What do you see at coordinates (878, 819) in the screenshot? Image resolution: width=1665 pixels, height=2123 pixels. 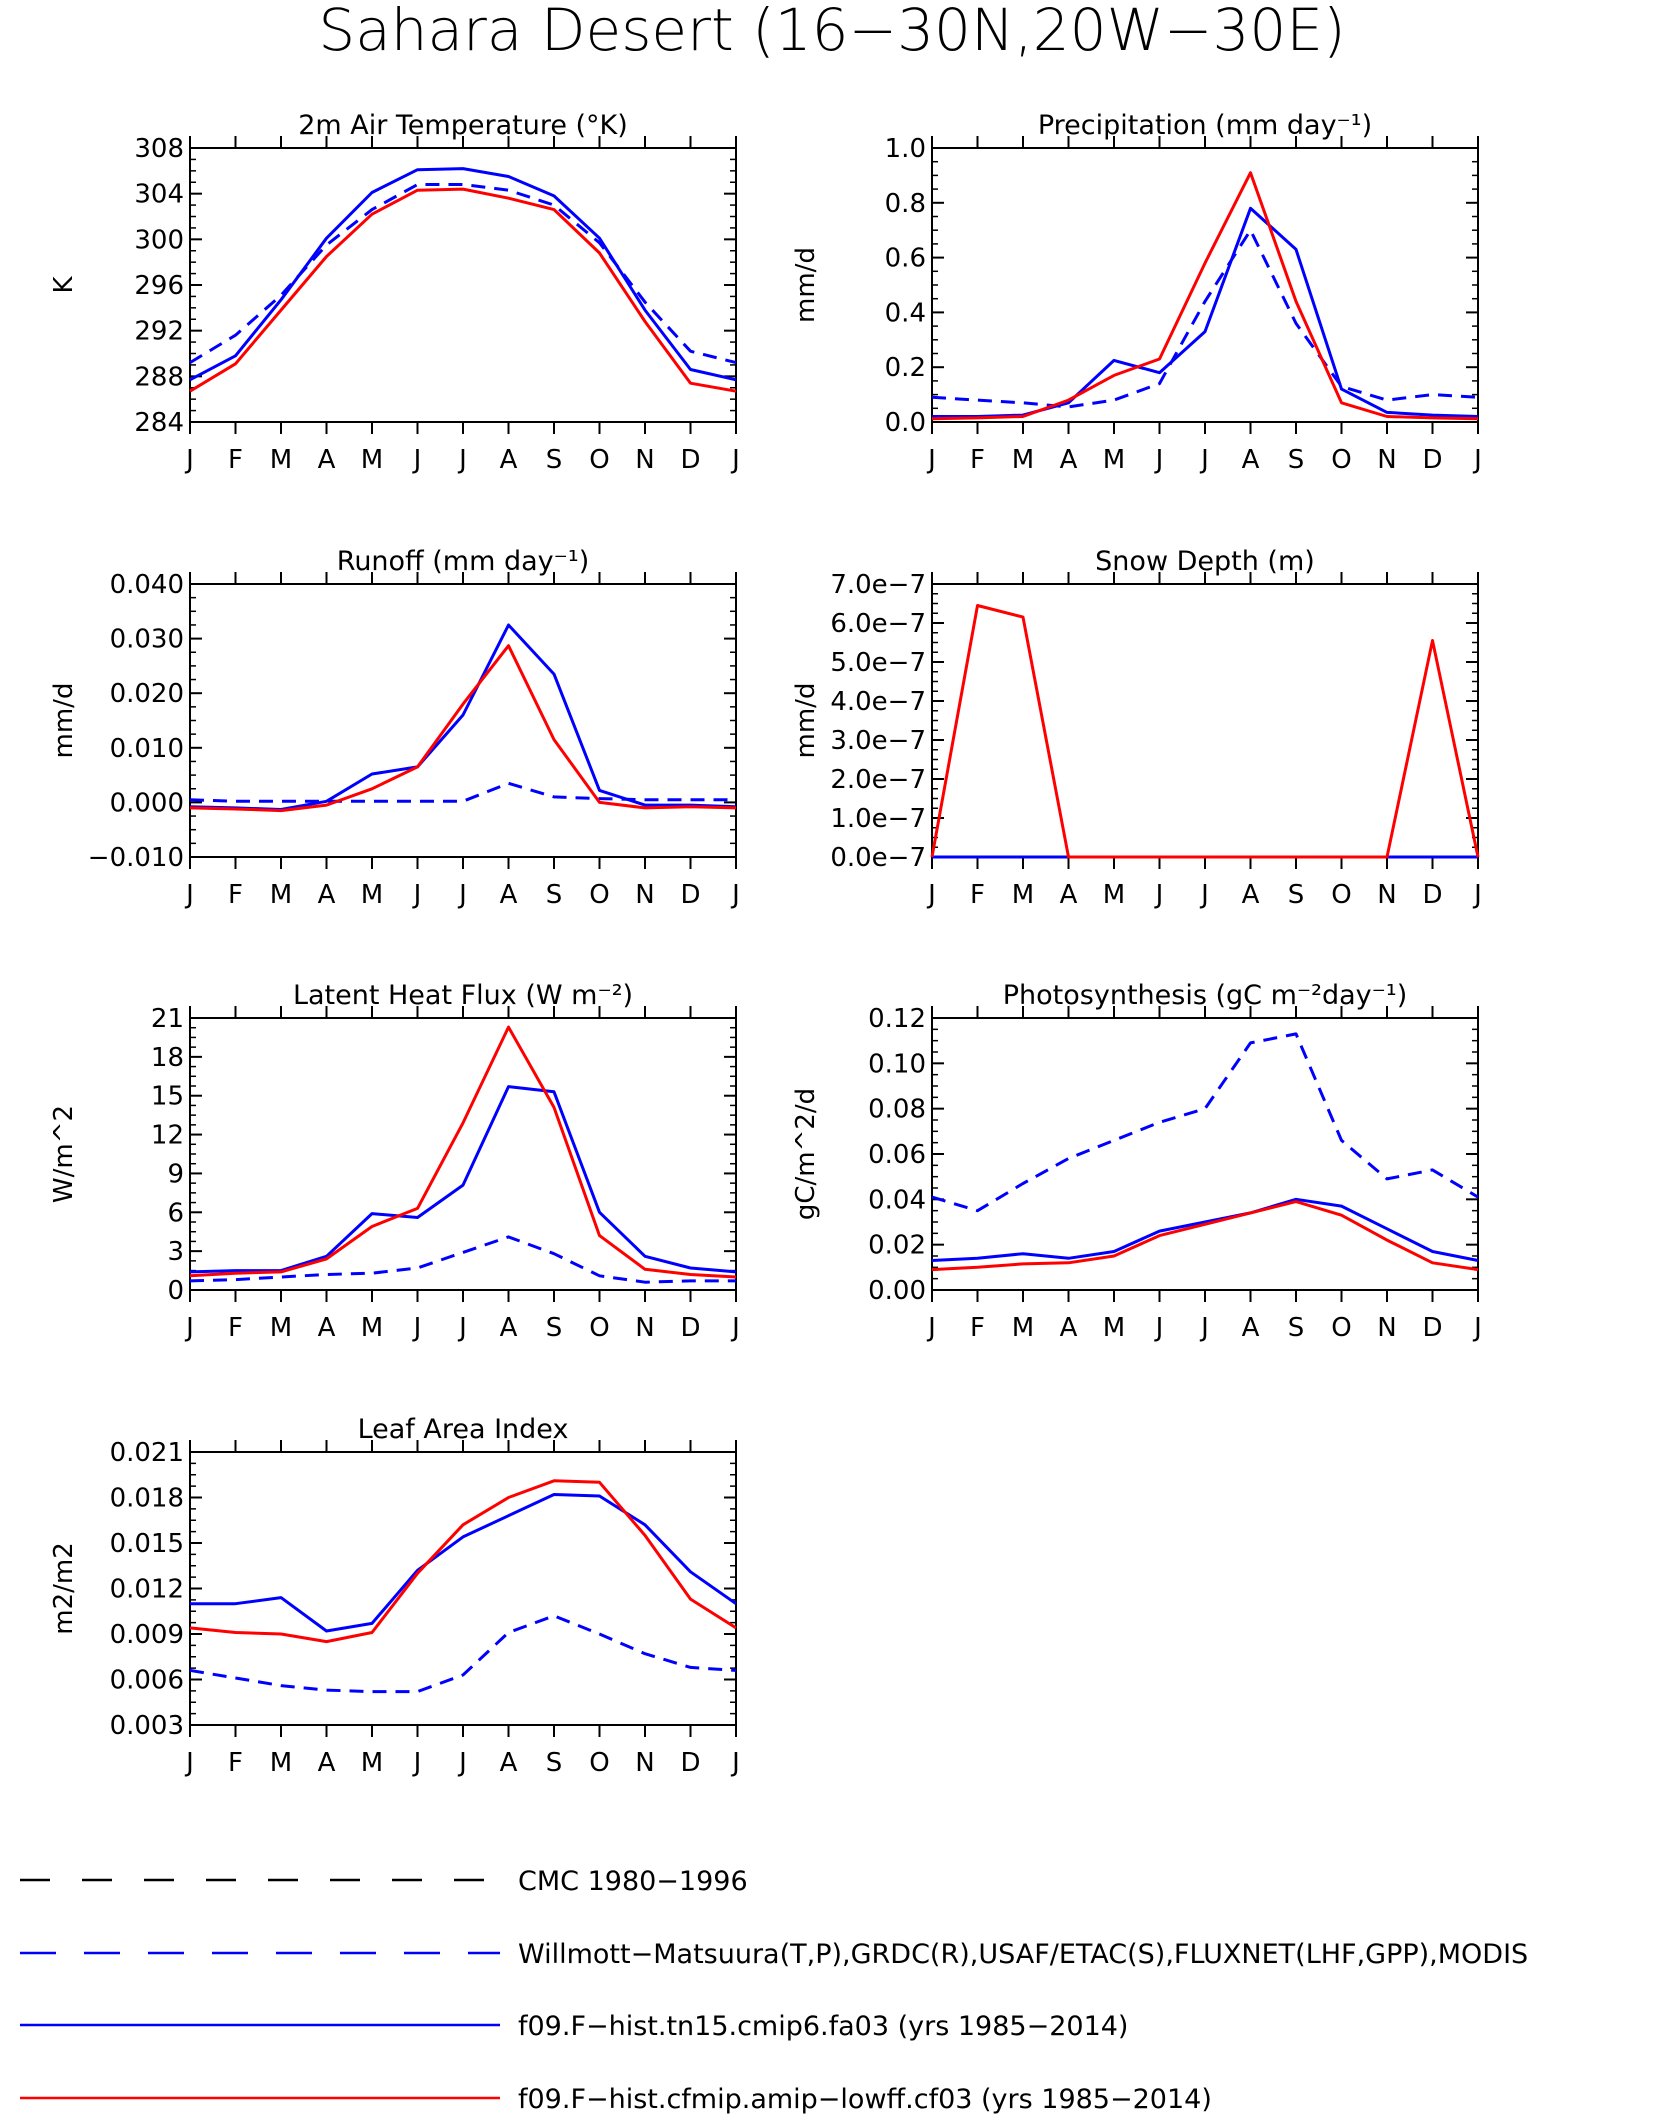 I see `y-tick-label: 1.0e−7` at bounding box center [878, 819].